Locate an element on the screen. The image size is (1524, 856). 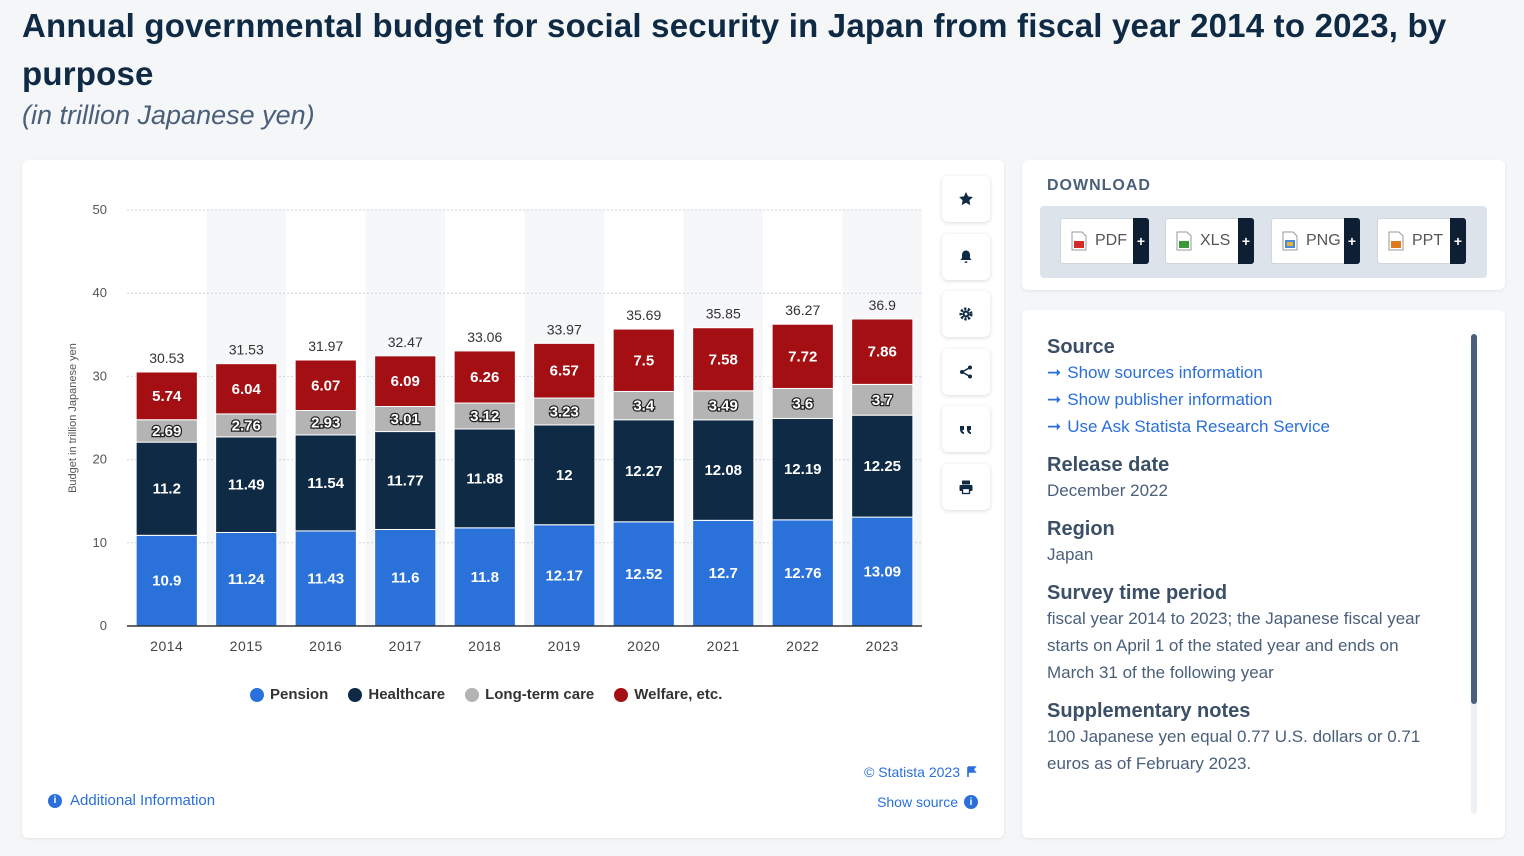
data-label: 11.43 is located at coordinates (325, 578).